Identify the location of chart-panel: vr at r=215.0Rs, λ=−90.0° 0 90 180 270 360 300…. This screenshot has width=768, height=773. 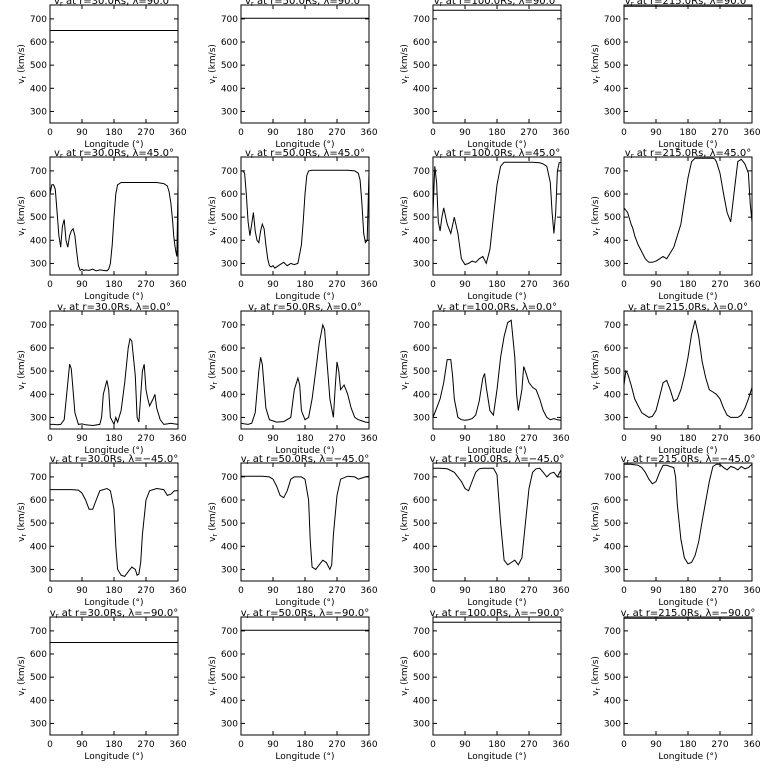
(676, 685).